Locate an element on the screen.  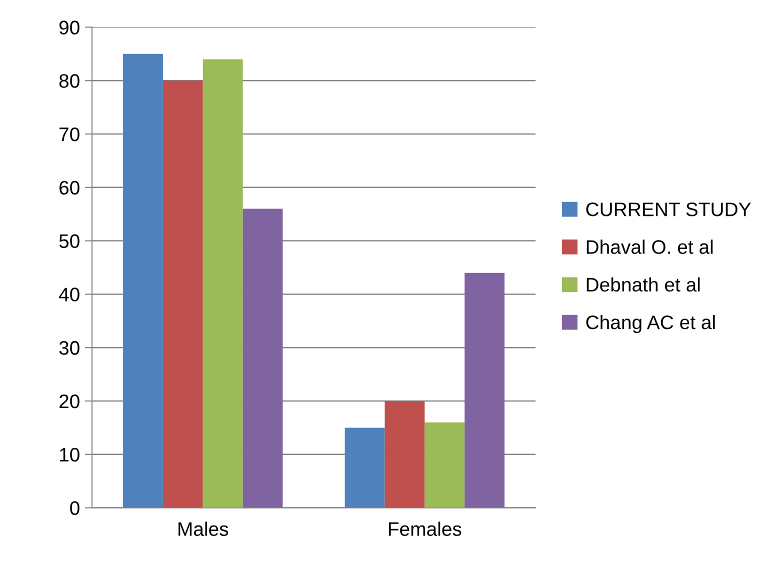
y-tick-label: 20 is located at coordinates (70, 401).